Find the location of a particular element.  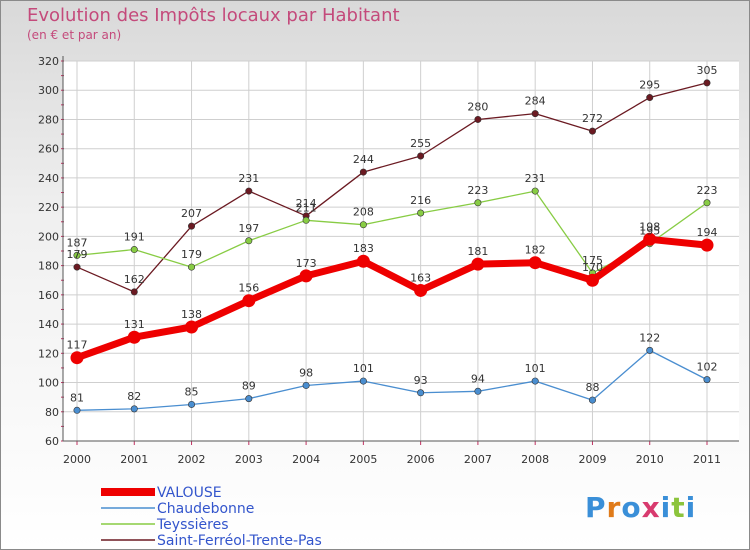

x-tick-label: 2003 is located at coordinates (249, 459).